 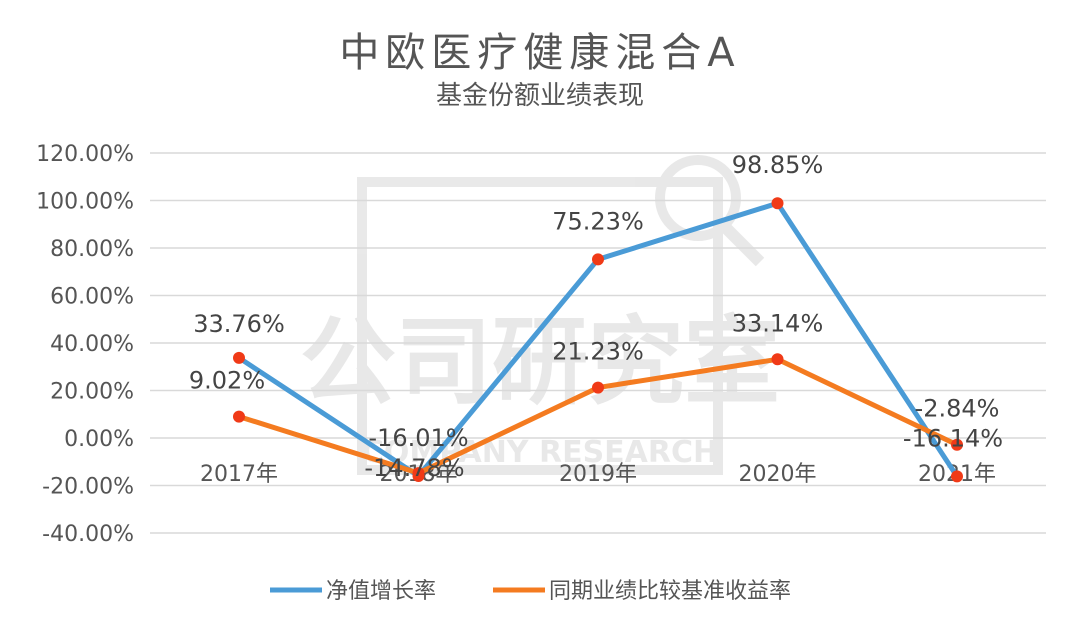 What do you see at coordinates (778, 323) in the screenshot?
I see `data-label: 33.14%` at bounding box center [778, 323].